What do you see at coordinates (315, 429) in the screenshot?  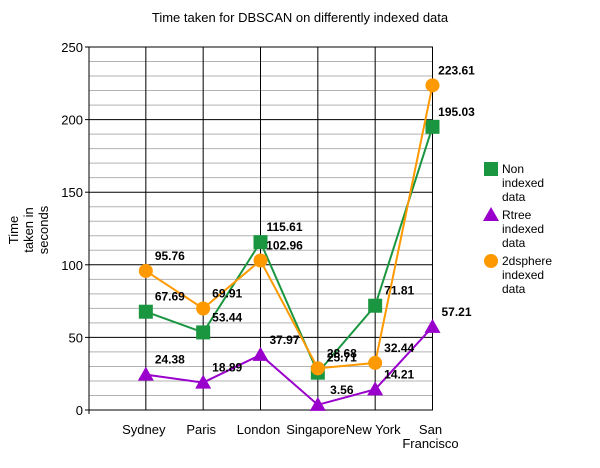 I see `x-tick-label: Singapore` at bounding box center [315, 429].